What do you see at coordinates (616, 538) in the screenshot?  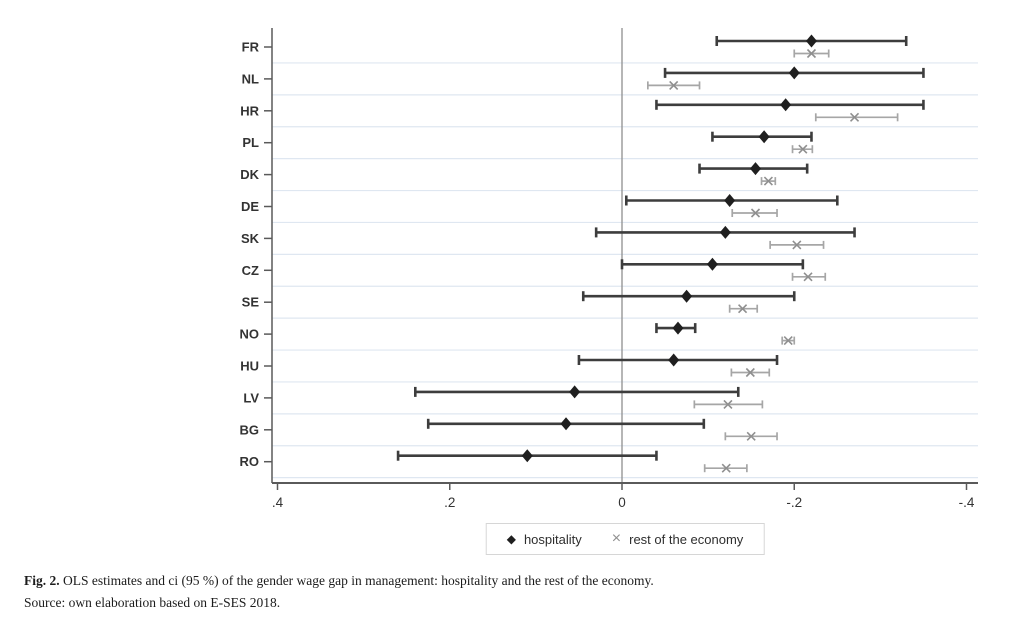 I see `x-marker-icon: ×` at bounding box center [616, 538].